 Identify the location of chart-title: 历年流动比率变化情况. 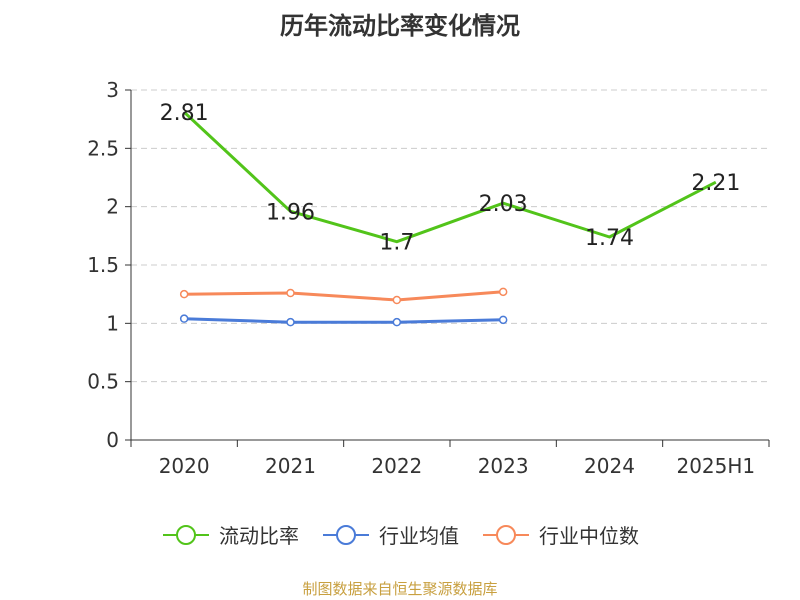
(400, 26).